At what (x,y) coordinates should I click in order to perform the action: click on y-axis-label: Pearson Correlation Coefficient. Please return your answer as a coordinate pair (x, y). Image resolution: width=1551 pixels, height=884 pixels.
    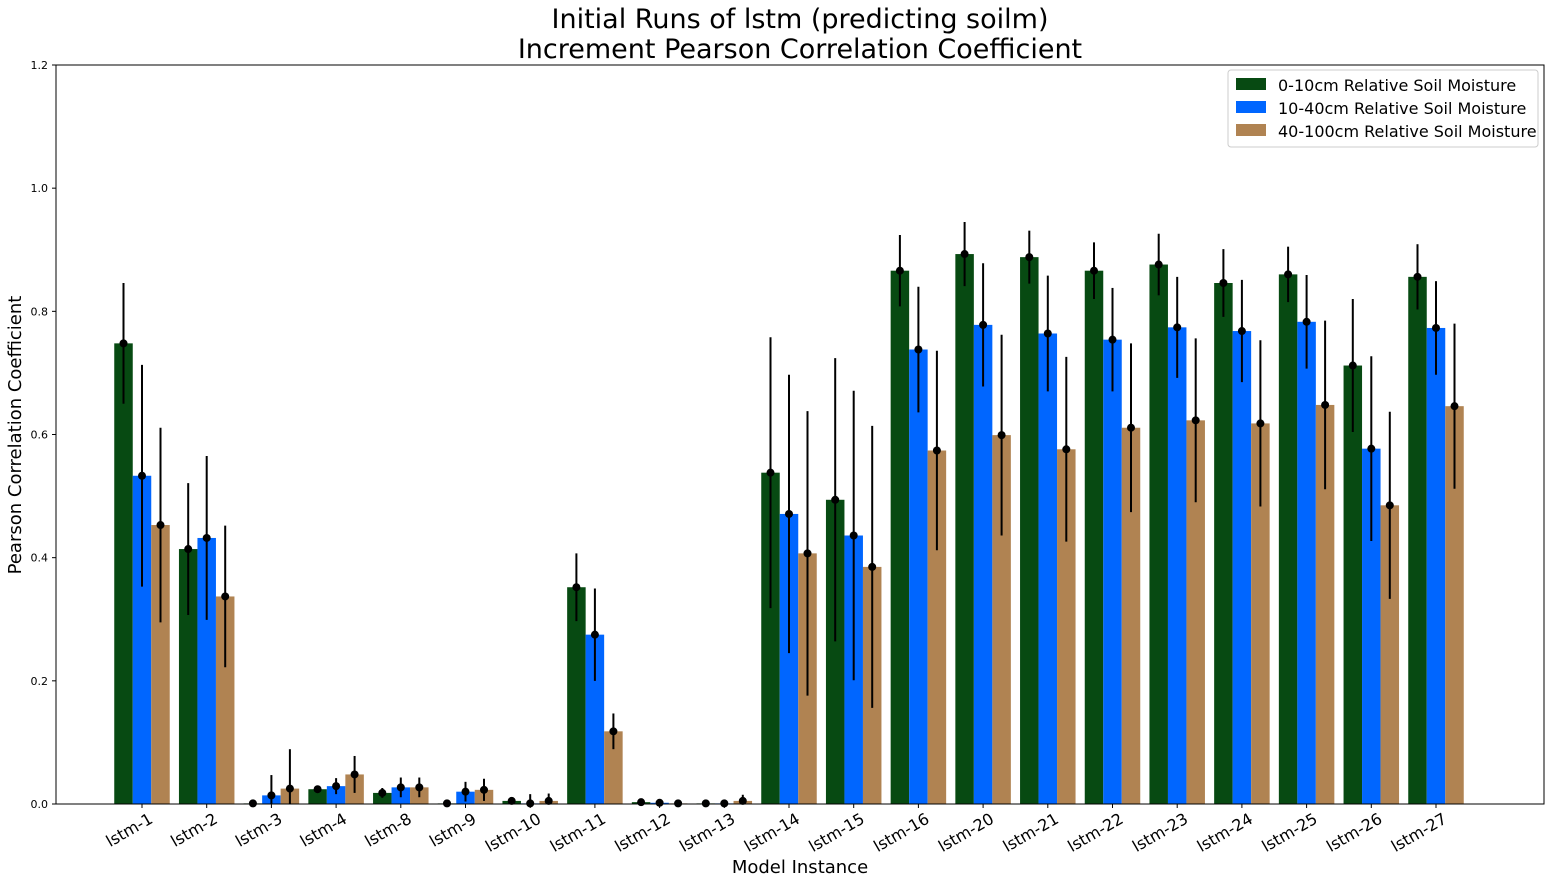
    Looking at the image, I should click on (15, 435).